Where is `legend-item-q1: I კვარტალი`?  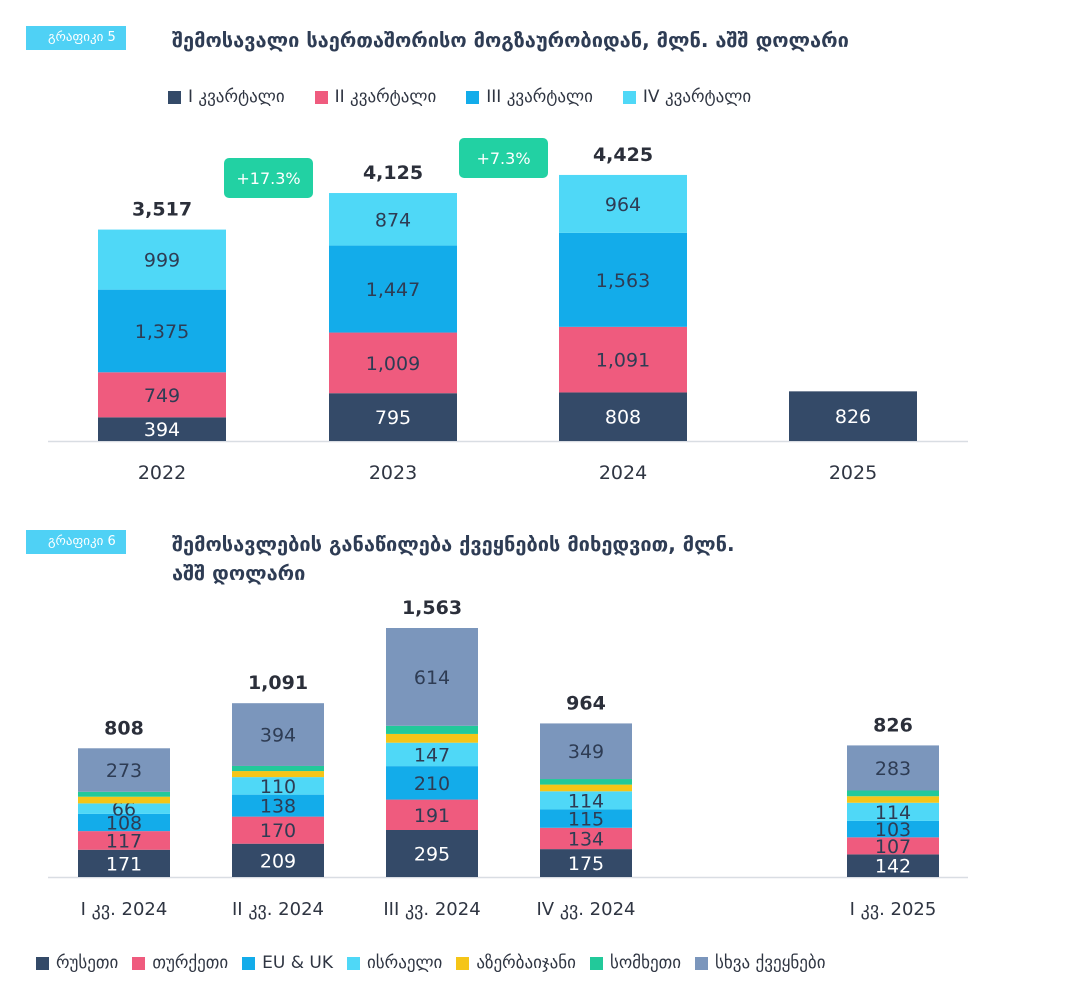
legend-item-q1: I კვარტალი is located at coordinates (226, 97).